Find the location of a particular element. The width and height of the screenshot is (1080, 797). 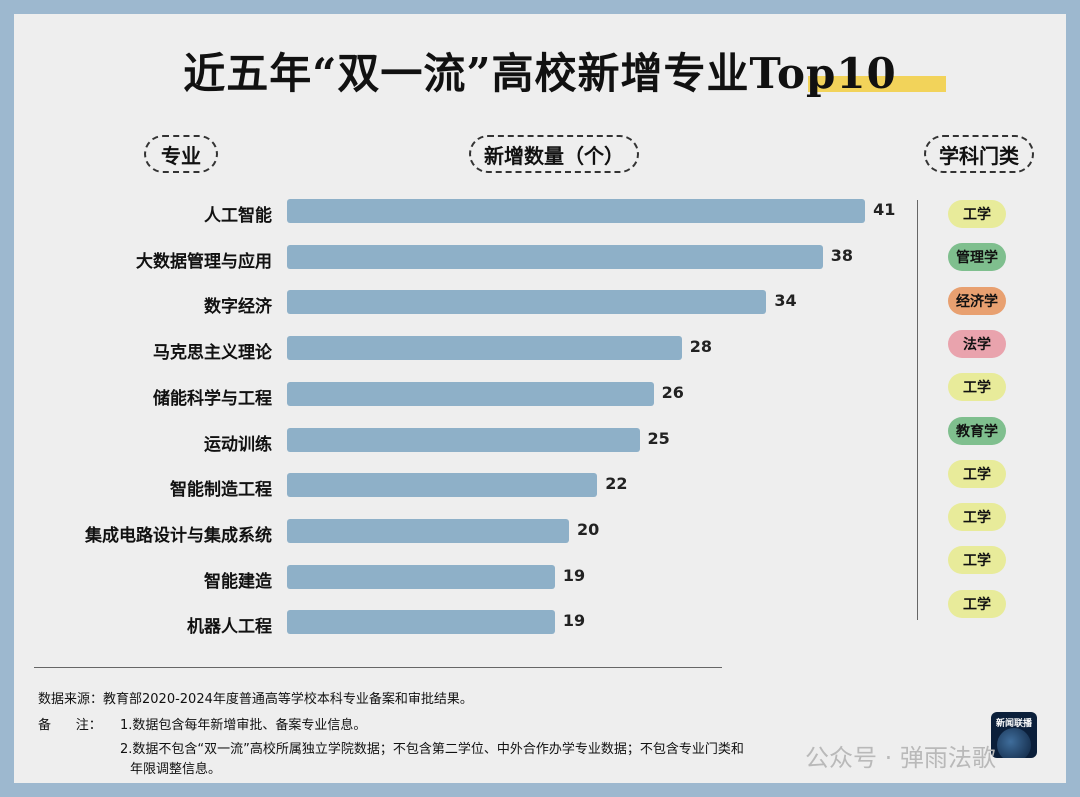

header-major: 专业 is located at coordinates (181, 154).